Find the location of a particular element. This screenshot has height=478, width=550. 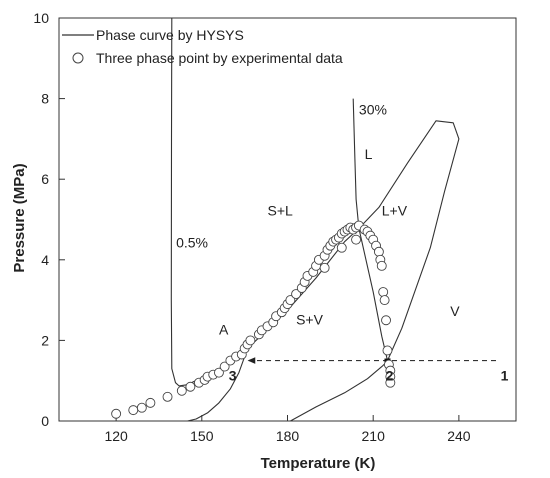

y-tick-label: 6 is located at coordinates (45, 179).